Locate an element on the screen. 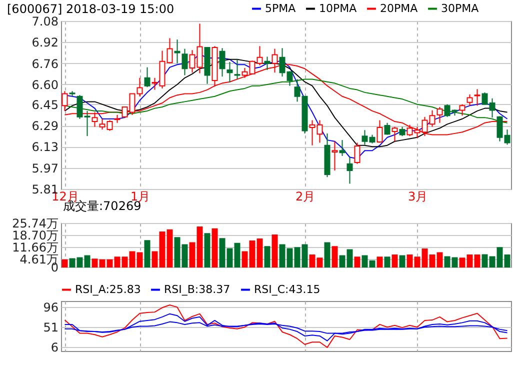  series-label: RSI_A:25.83 is located at coordinates (108, 289).